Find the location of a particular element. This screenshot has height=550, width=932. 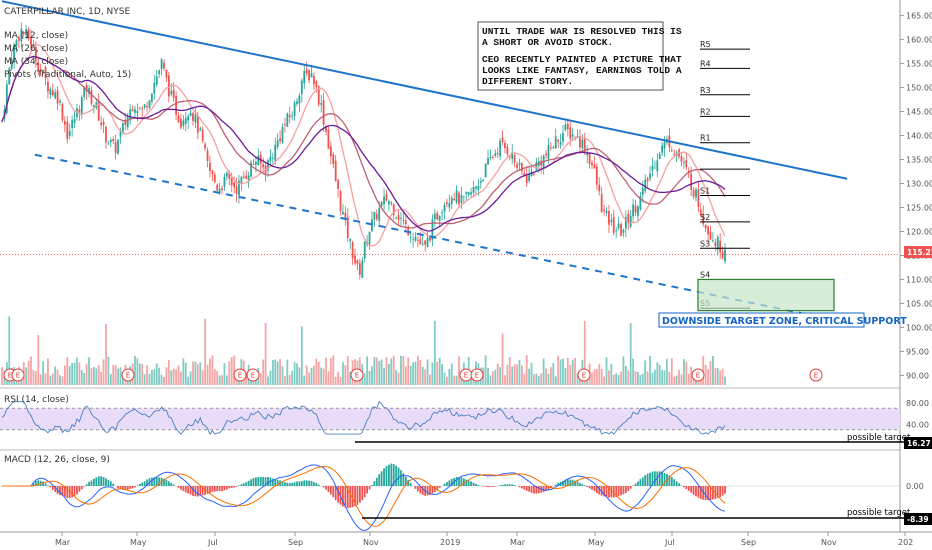

legend-macd: MACD (12, 26, close, 9) is located at coordinates (57, 460).